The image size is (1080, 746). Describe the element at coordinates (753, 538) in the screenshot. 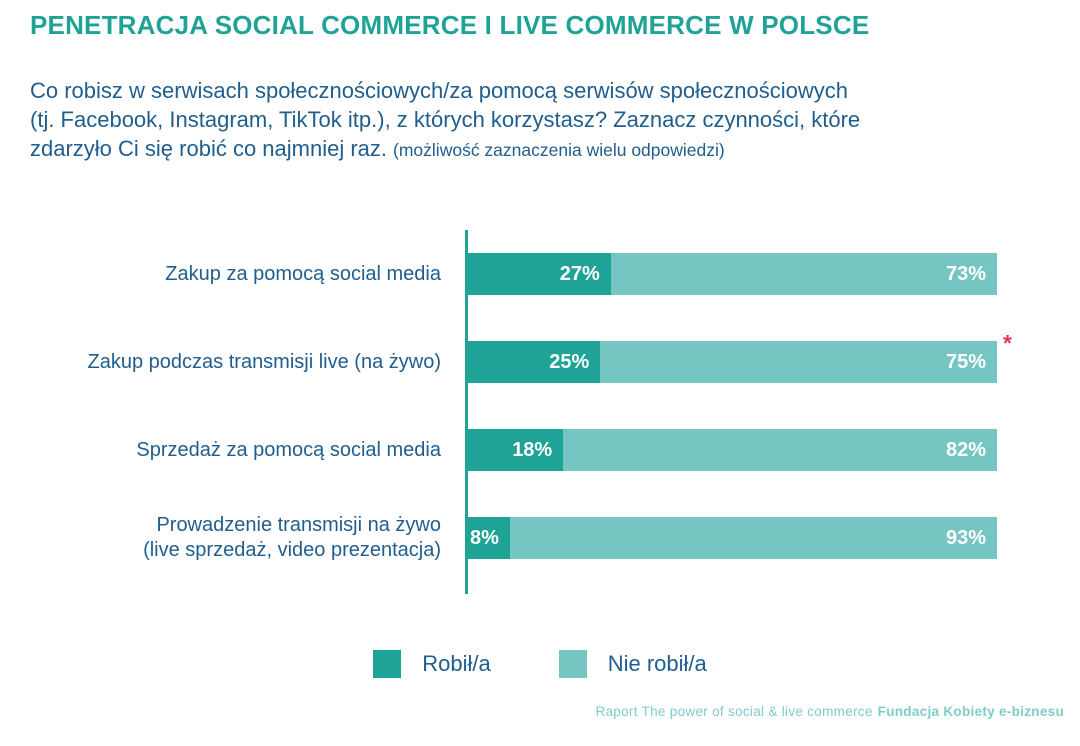

I see `bar-segment: 93%` at that location.